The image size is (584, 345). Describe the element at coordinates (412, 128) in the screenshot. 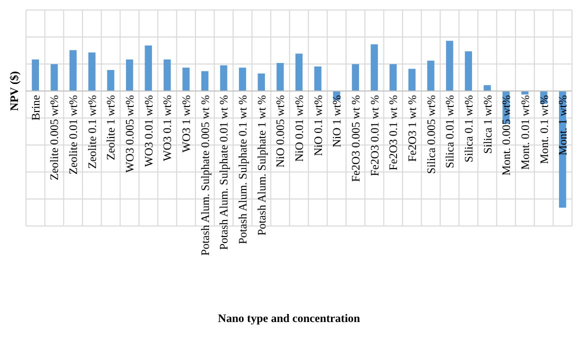

I see `x-tick-label: Fe2O3 1 wt %` at that location.